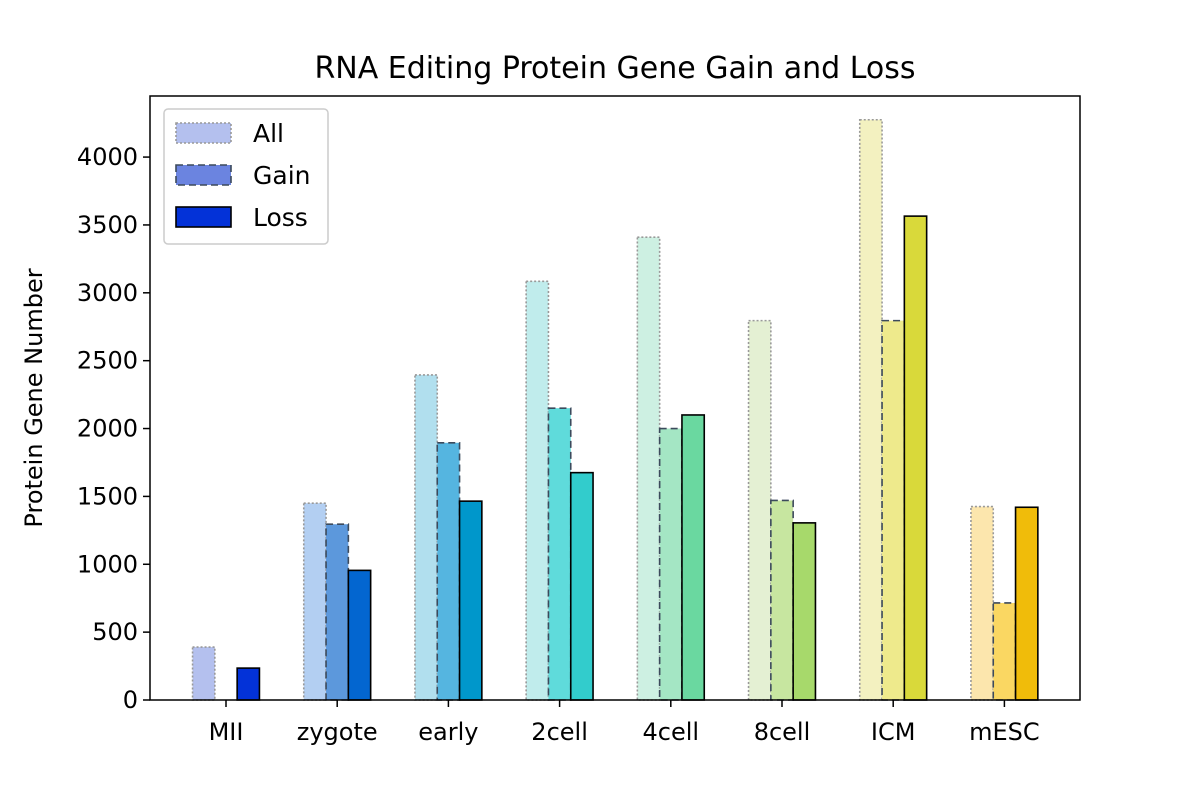 The height and width of the screenshot is (800, 1200). What do you see at coordinates (130, 700) in the screenshot?
I see `y-tick-label: 0` at bounding box center [130, 700].